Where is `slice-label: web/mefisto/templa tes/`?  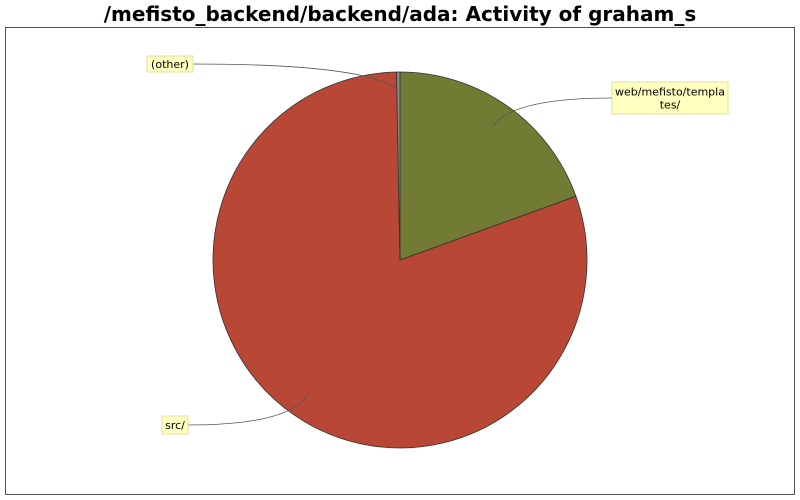
slice-label: web/mefisto/templa tes/ is located at coordinates (670, 99).